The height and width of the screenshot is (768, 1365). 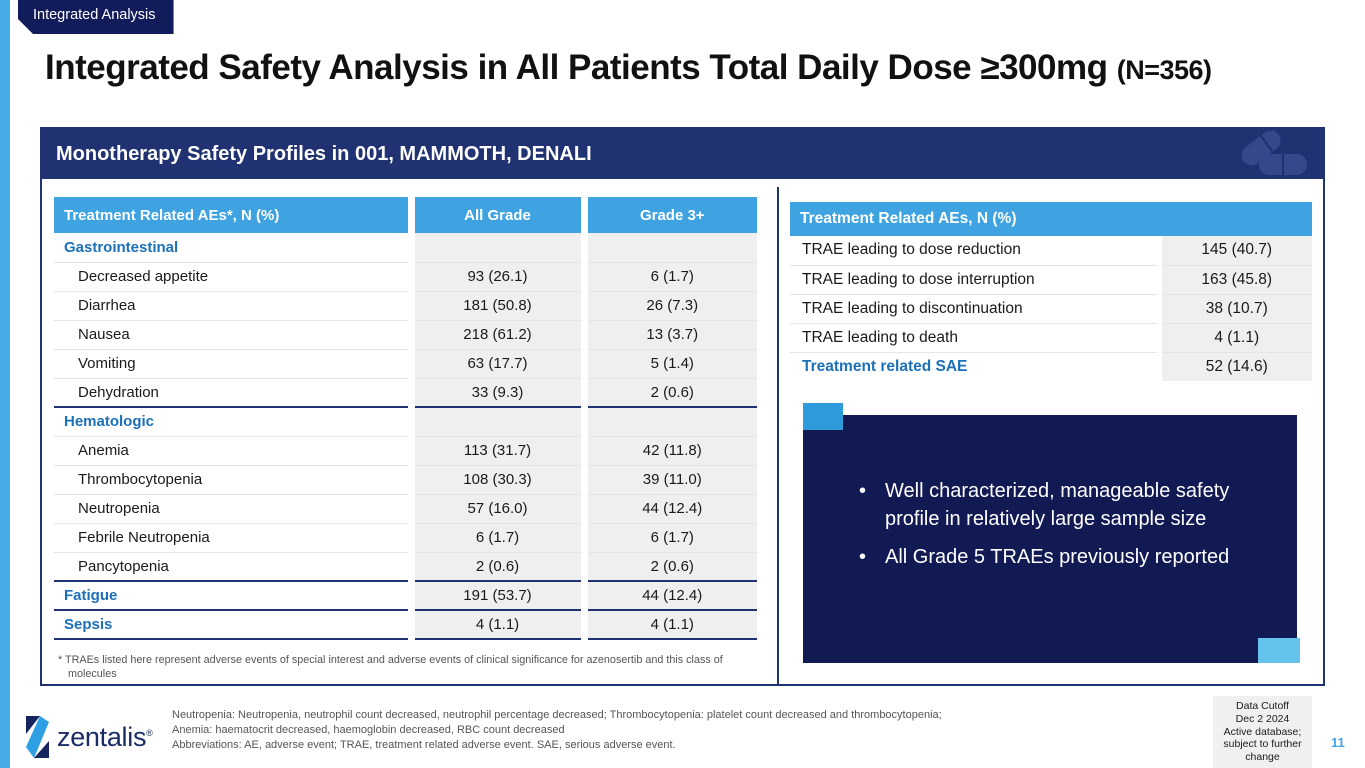 I want to click on ae-label: Fatigue, so click(x=232, y=595).